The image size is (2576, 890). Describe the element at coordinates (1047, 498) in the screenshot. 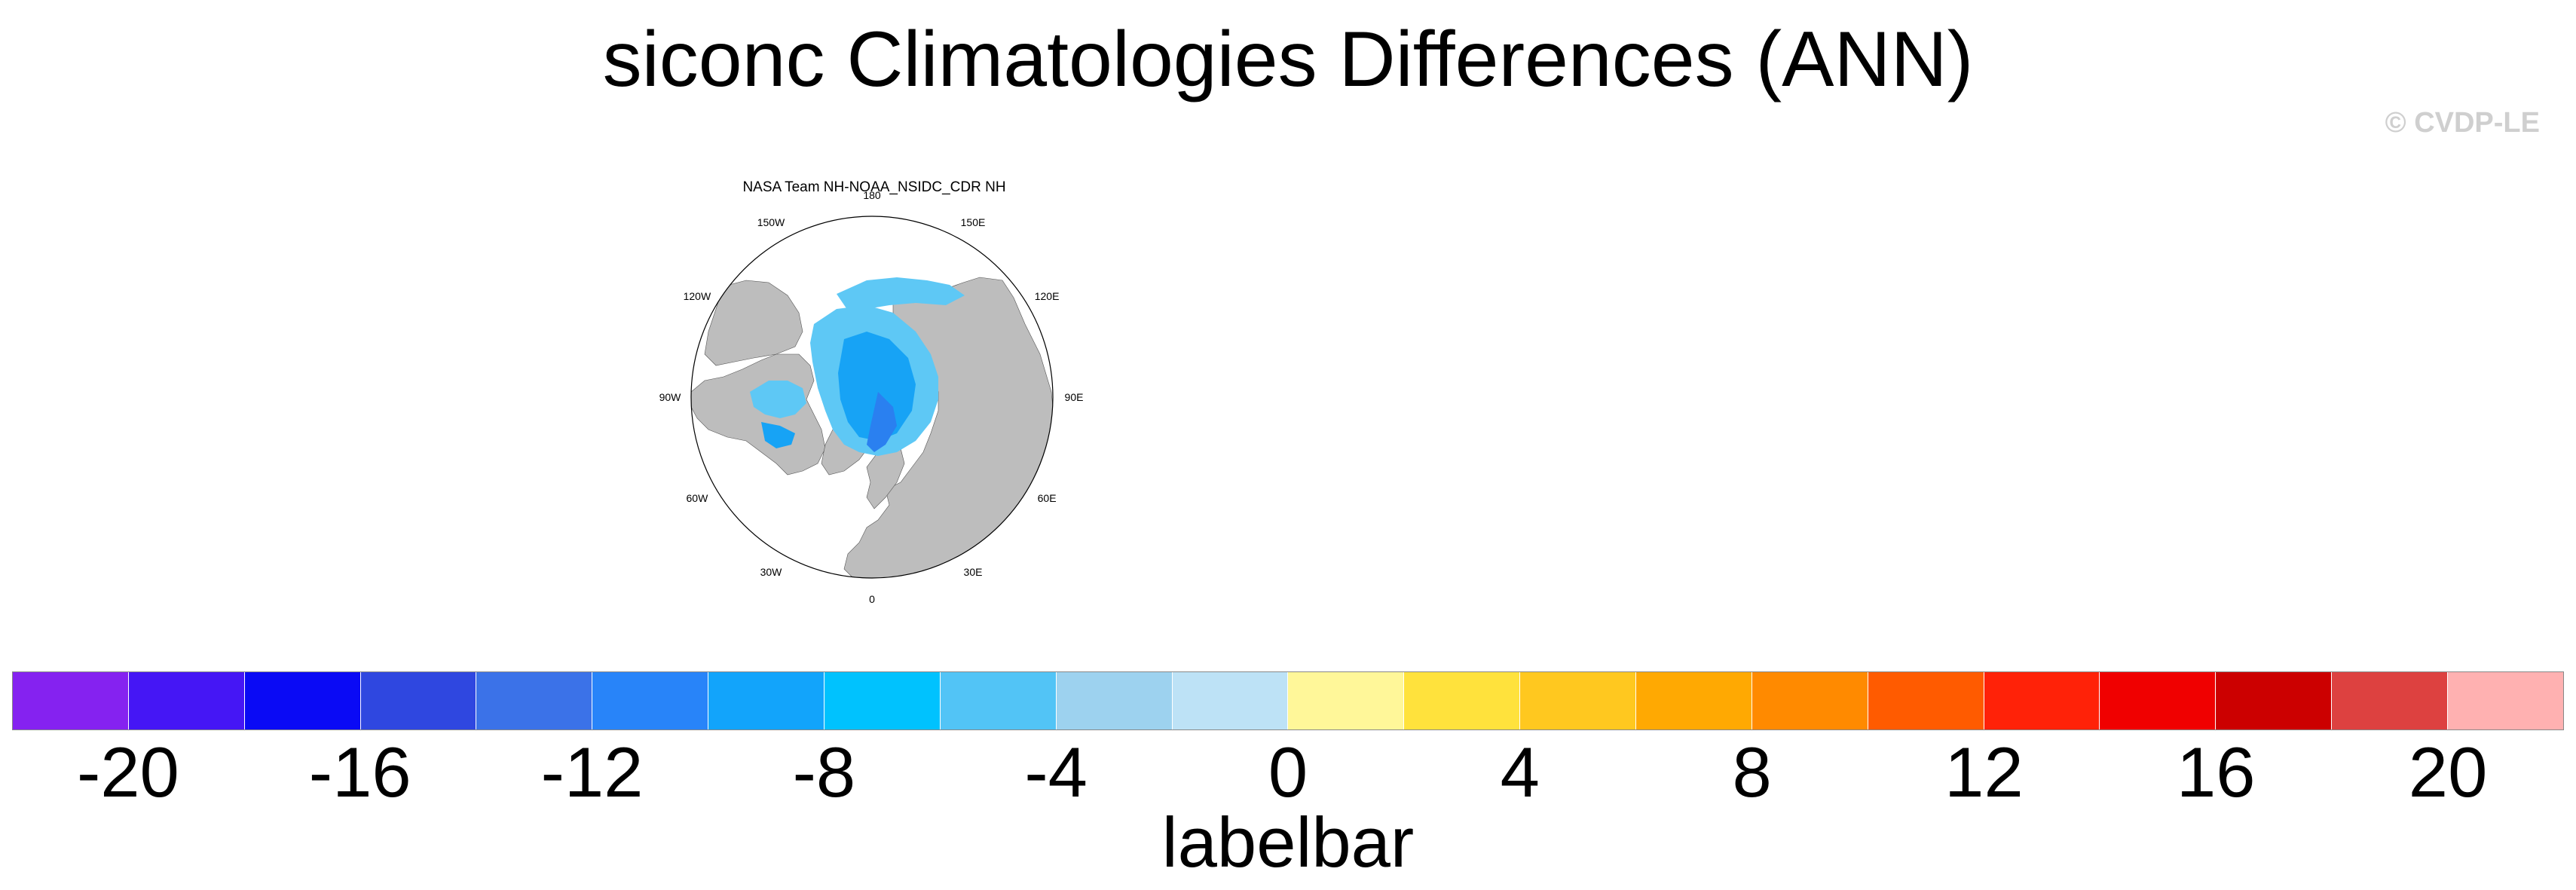

I see `longitude-label: 60E` at that location.